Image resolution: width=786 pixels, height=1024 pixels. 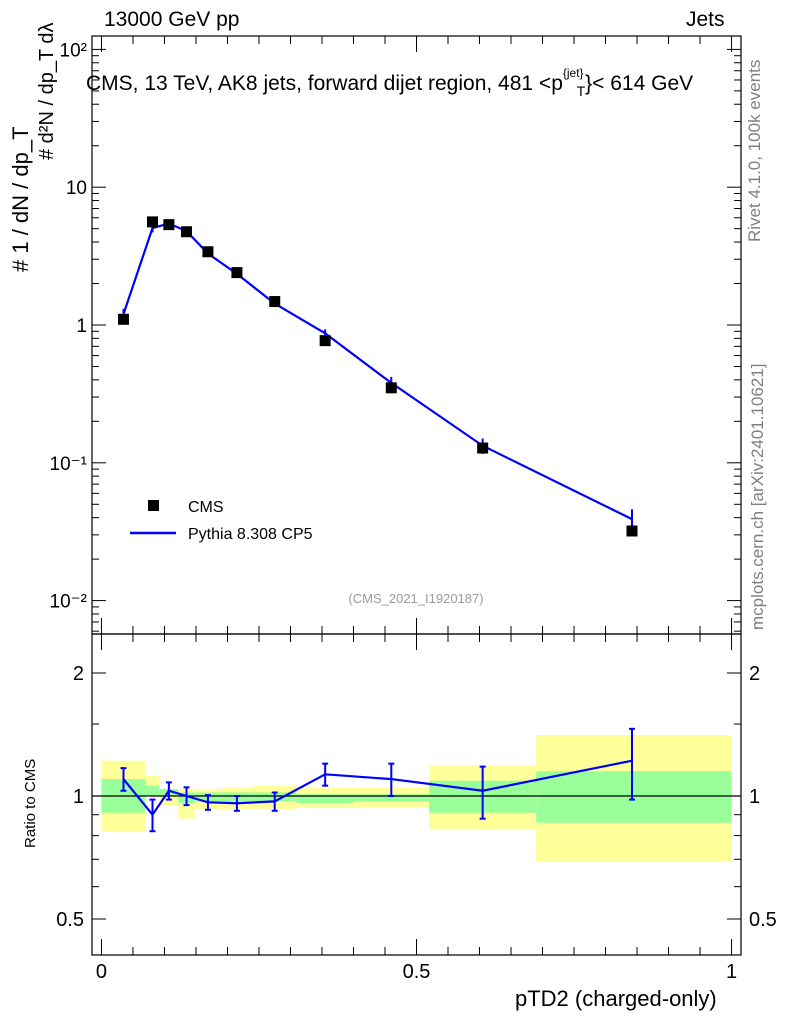 What do you see at coordinates (172, 19) in the screenshot?
I see `header-left-label: 13000 GeV pp` at bounding box center [172, 19].